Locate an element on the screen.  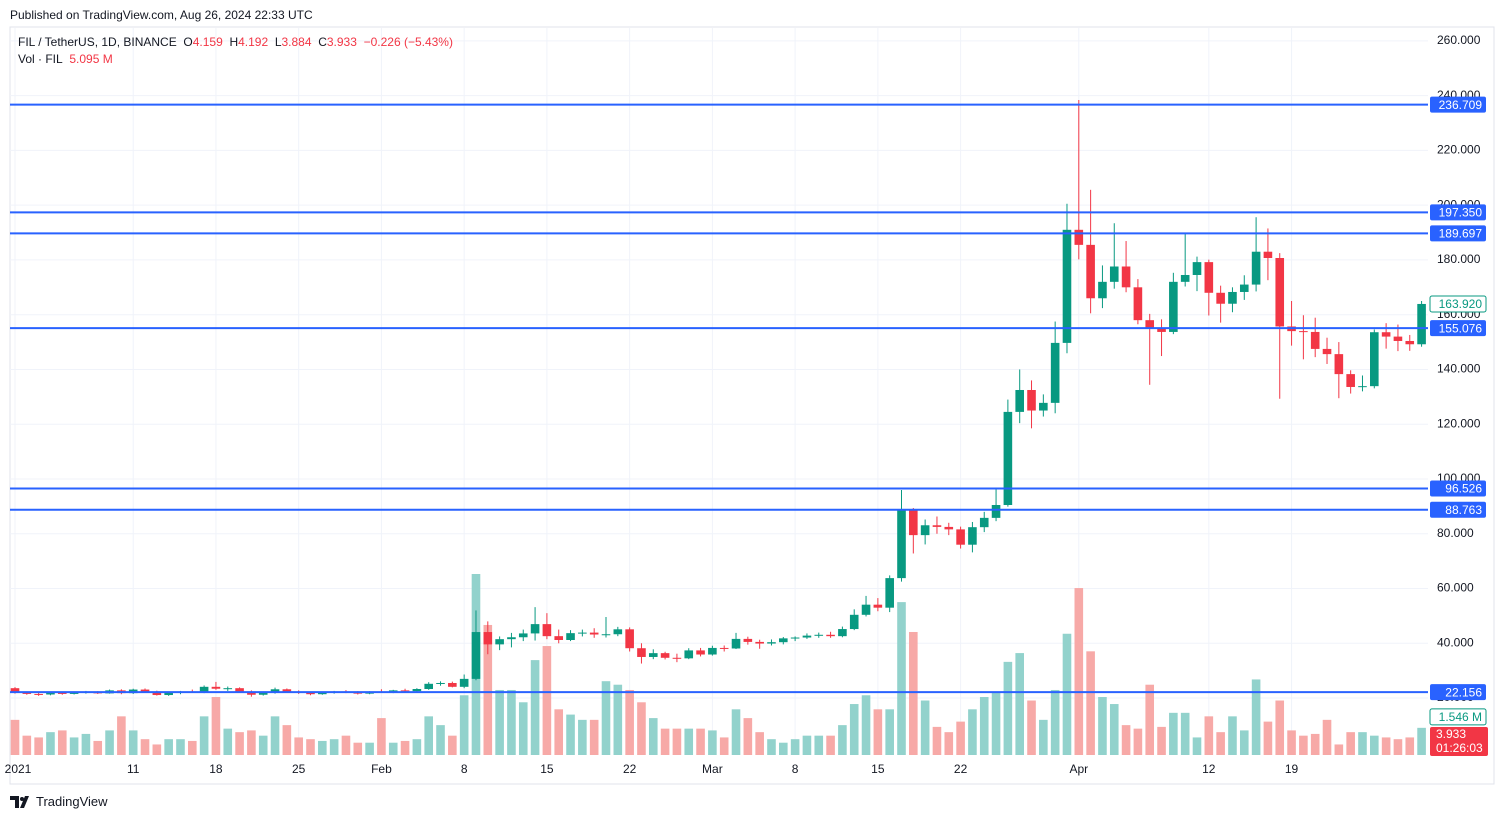
level-label: 189.697 is located at coordinates (1461, 234).